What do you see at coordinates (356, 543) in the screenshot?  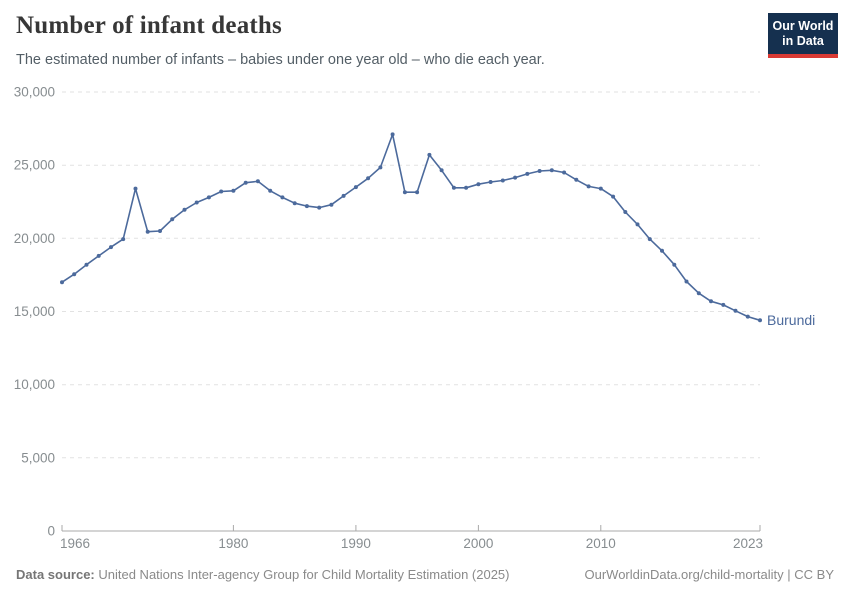 I see `svg-text: 1990` at bounding box center [356, 543].